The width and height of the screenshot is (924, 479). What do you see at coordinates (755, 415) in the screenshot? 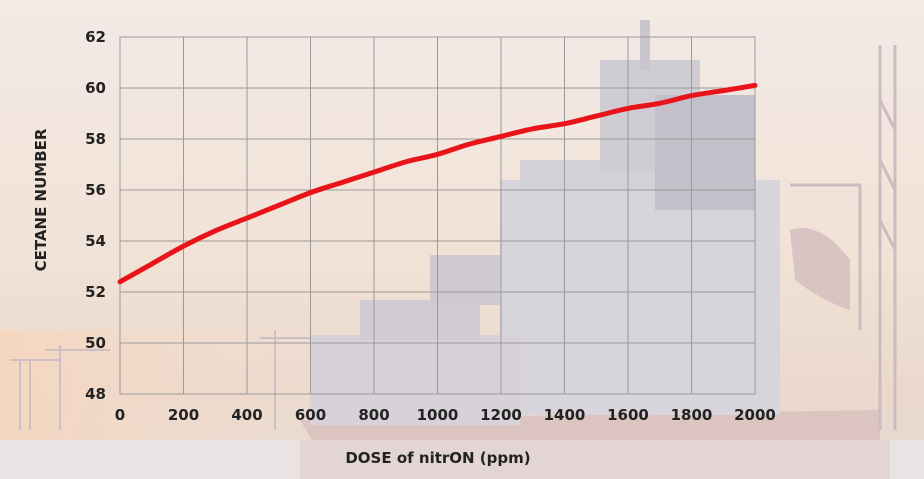
I see `x-tick-label: 2000` at bounding box center [755, 415].